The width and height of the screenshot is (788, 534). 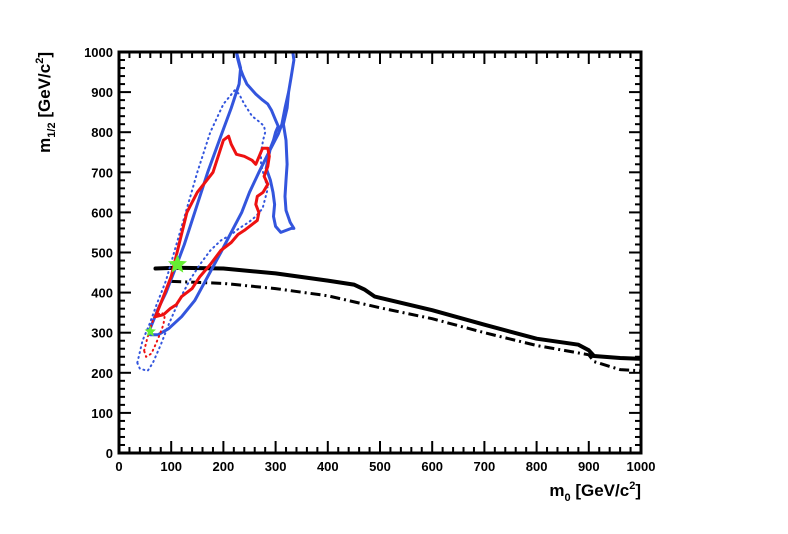 What do you see at coordinates (556, 490) in the screenshot?
I see `x-axis-title-base: m` at bounding box center [556, 490].